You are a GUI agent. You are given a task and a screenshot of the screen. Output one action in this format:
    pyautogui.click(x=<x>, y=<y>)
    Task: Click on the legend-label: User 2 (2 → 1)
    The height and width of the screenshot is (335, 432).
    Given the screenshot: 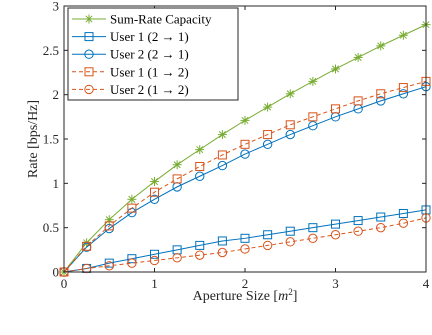 What is the action you would take?
    pyautogui.click(x=149, y=54)
    